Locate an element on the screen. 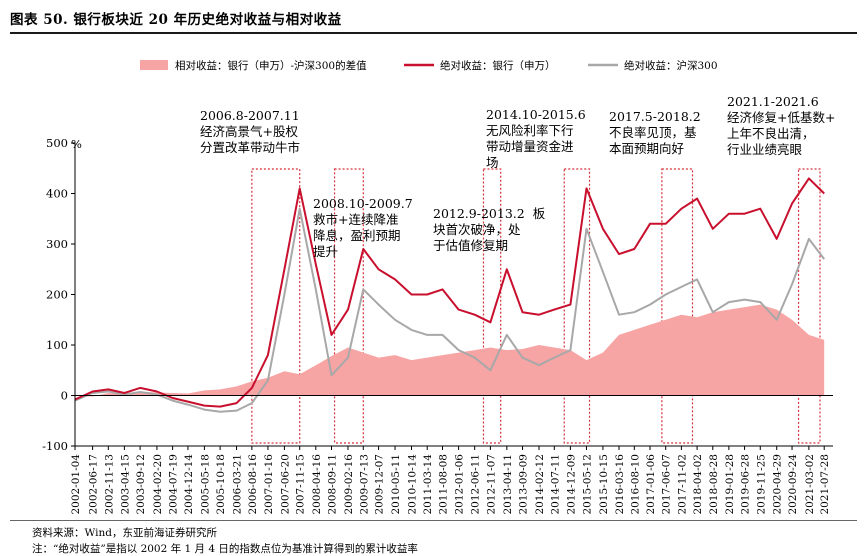 The width and height of the screenshot is (867, 556). annotation-line: 提升 is located at coordinates (326, 251).